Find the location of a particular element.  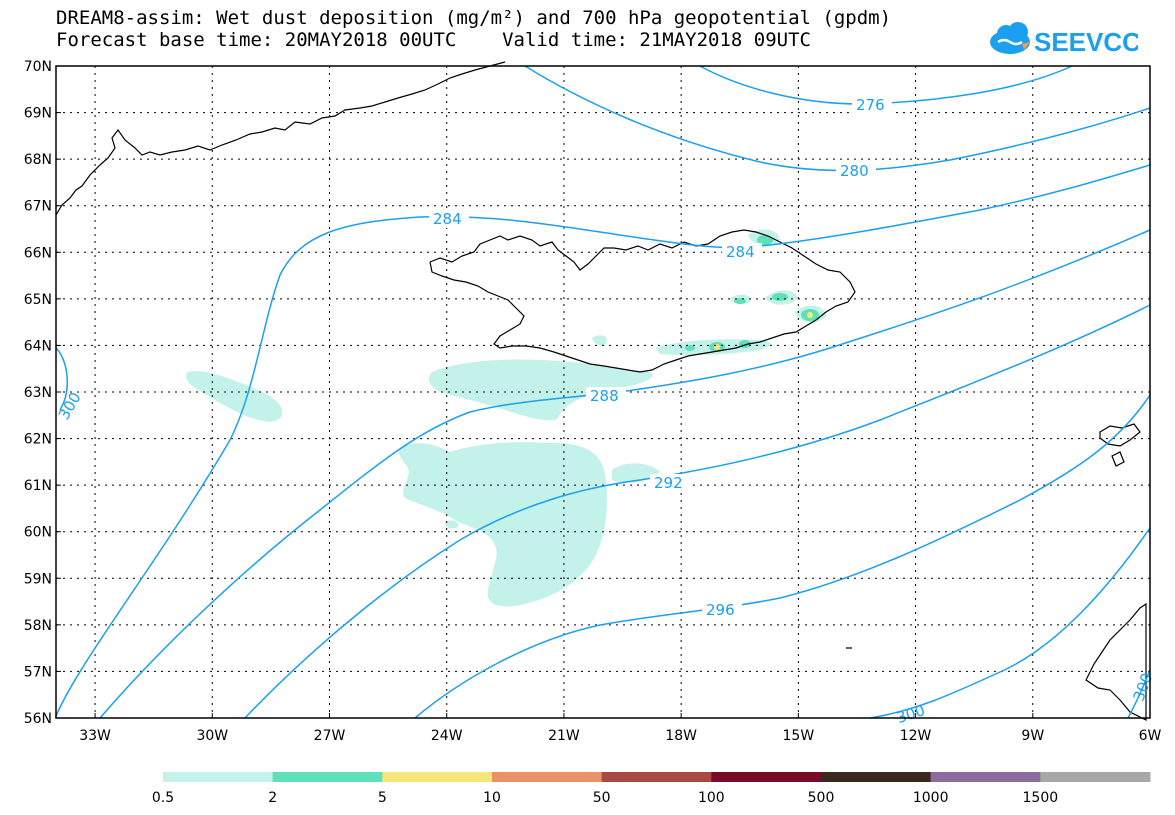

colorbar-label: 100 is located at coordinates (711, 798).